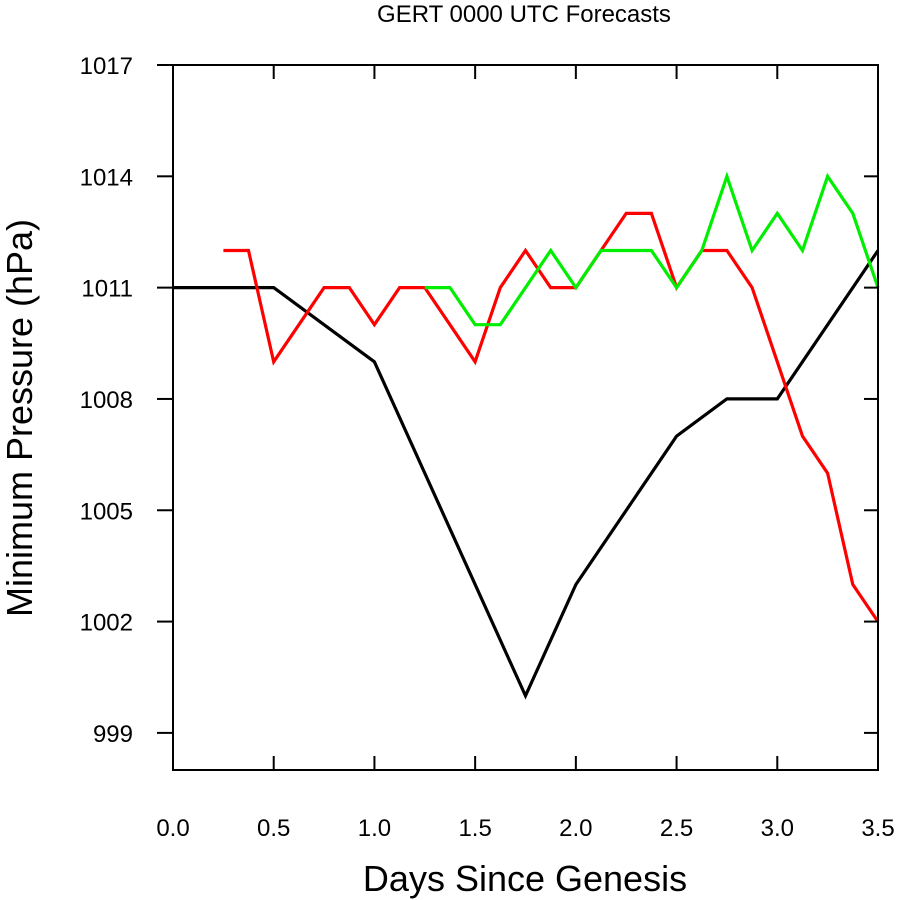  I want to click on y-tick-label: 999, so click(113, 734).